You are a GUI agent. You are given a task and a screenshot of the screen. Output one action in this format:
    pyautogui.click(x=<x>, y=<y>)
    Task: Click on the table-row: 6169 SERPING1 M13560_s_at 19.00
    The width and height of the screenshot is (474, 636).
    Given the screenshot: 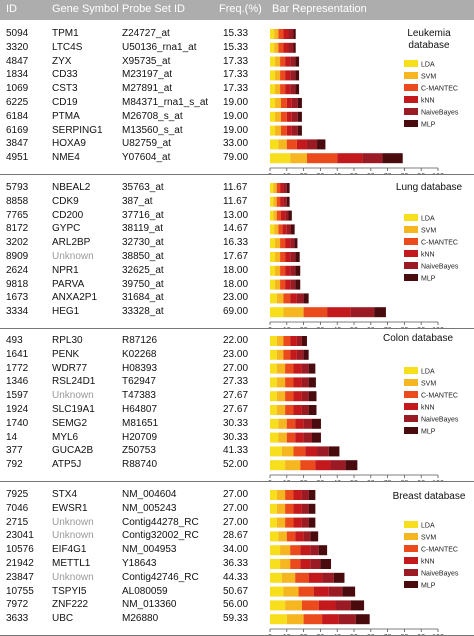 What is the action you would take?
    pyautogui.click(x=135, y=131)
    